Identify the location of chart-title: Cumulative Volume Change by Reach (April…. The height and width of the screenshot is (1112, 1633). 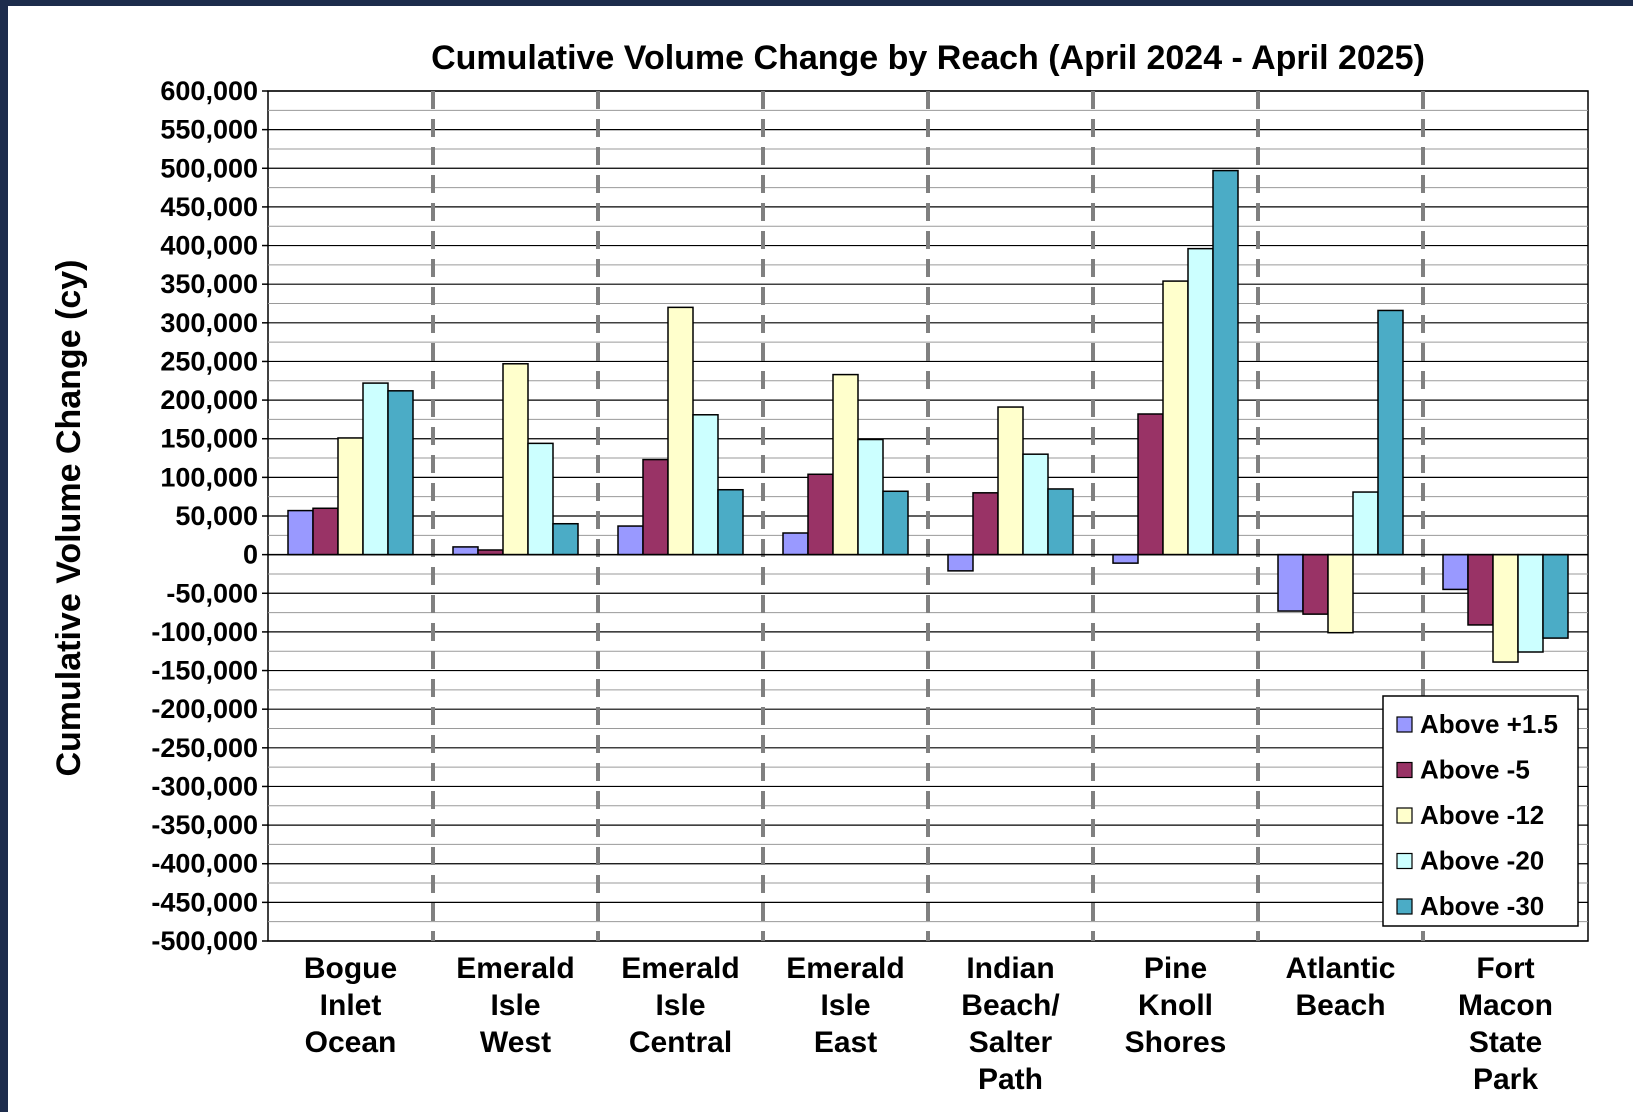
(928, 58).